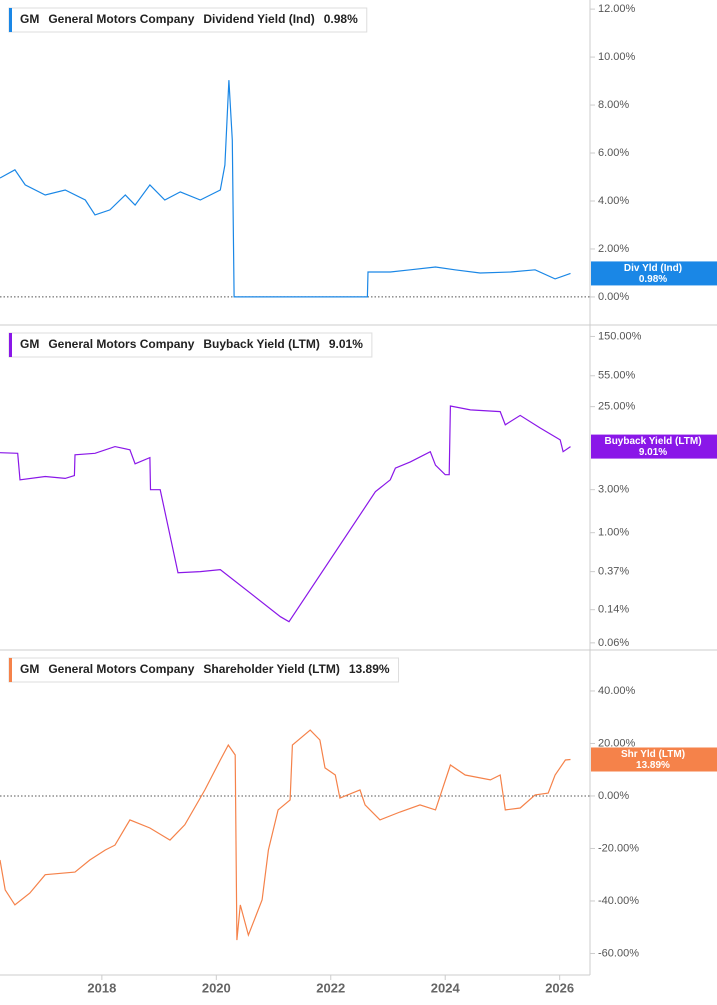 Image resolution: width=717 pixels, height=1005 pixels. What do you see at coordinates (652, 441) in the screenshot?
I see `value-box-name: Buyback Yield (LTM)` at bounding box center [652, 441].